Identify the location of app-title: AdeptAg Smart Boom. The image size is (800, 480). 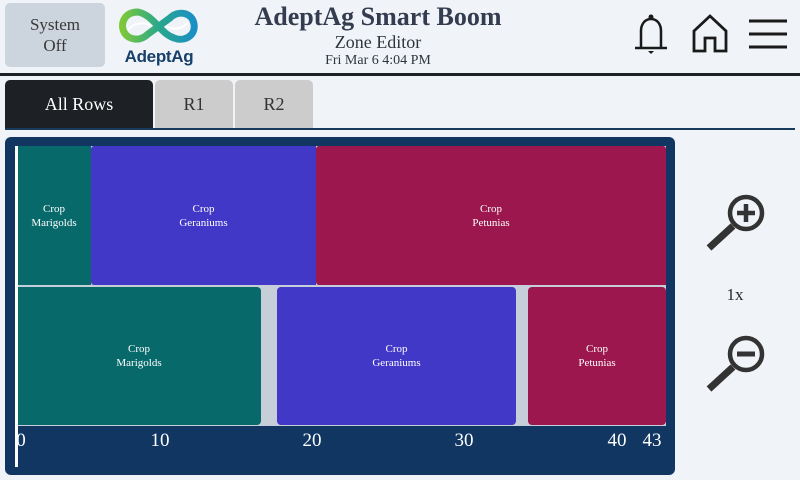
(378, 16).